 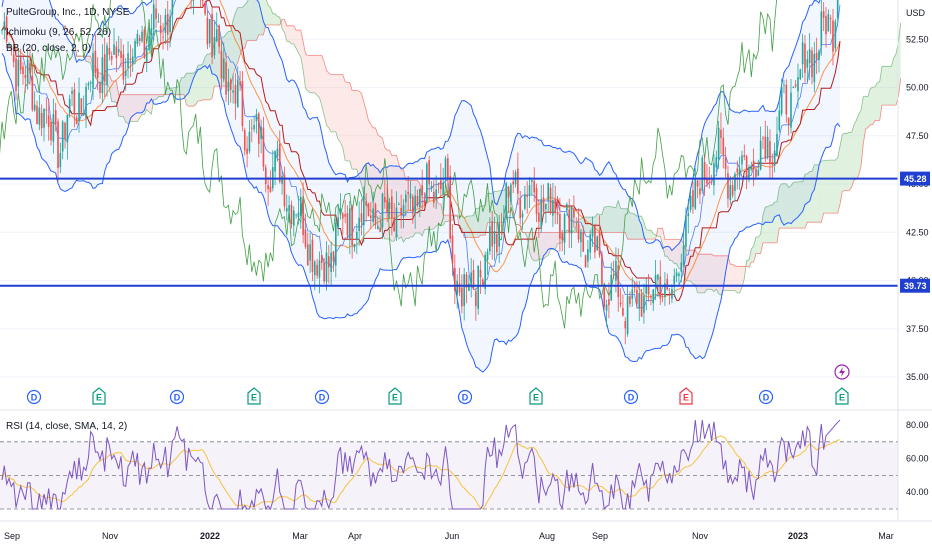 I want to click on time-tick-label: Aug, so click(x=547, y=536).